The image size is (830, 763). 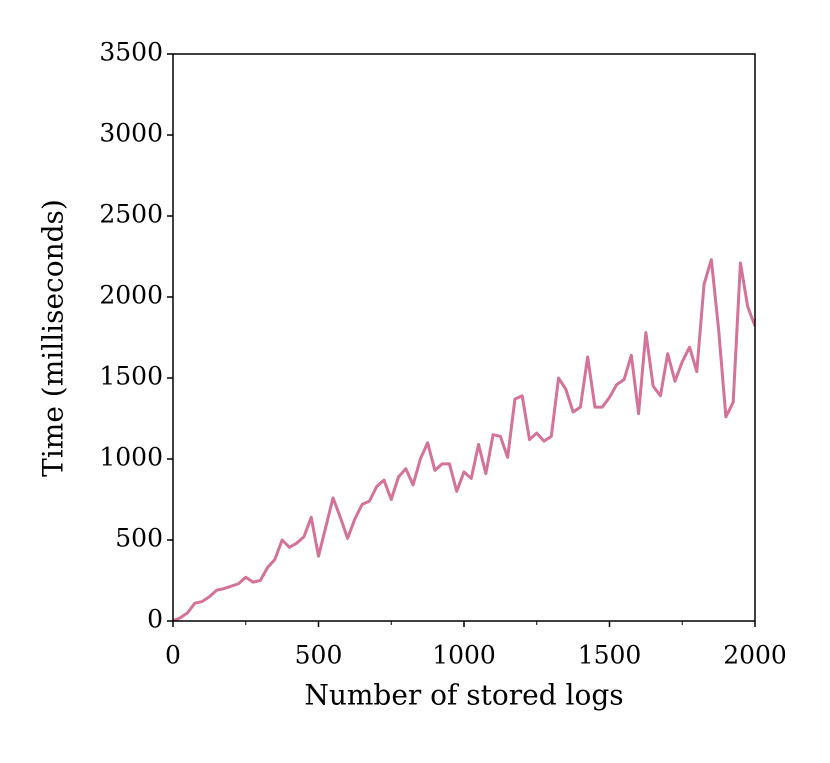 I want to click on y-tick-label: 1000, so click(x=131, y=457).